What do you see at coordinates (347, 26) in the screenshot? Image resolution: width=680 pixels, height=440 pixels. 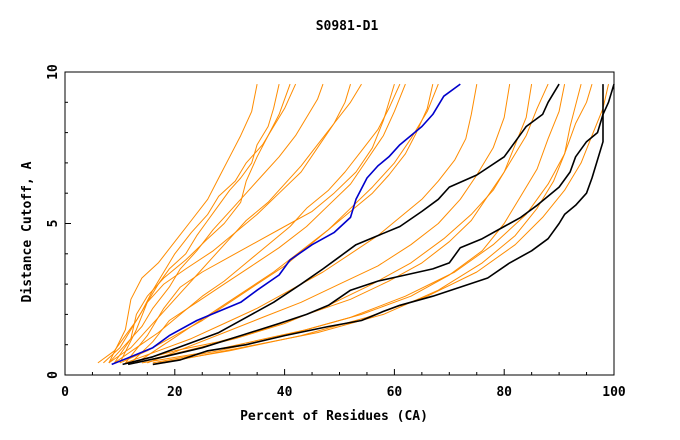 I see `chart-title: S0981-D1` at bounding box center [347, 26].